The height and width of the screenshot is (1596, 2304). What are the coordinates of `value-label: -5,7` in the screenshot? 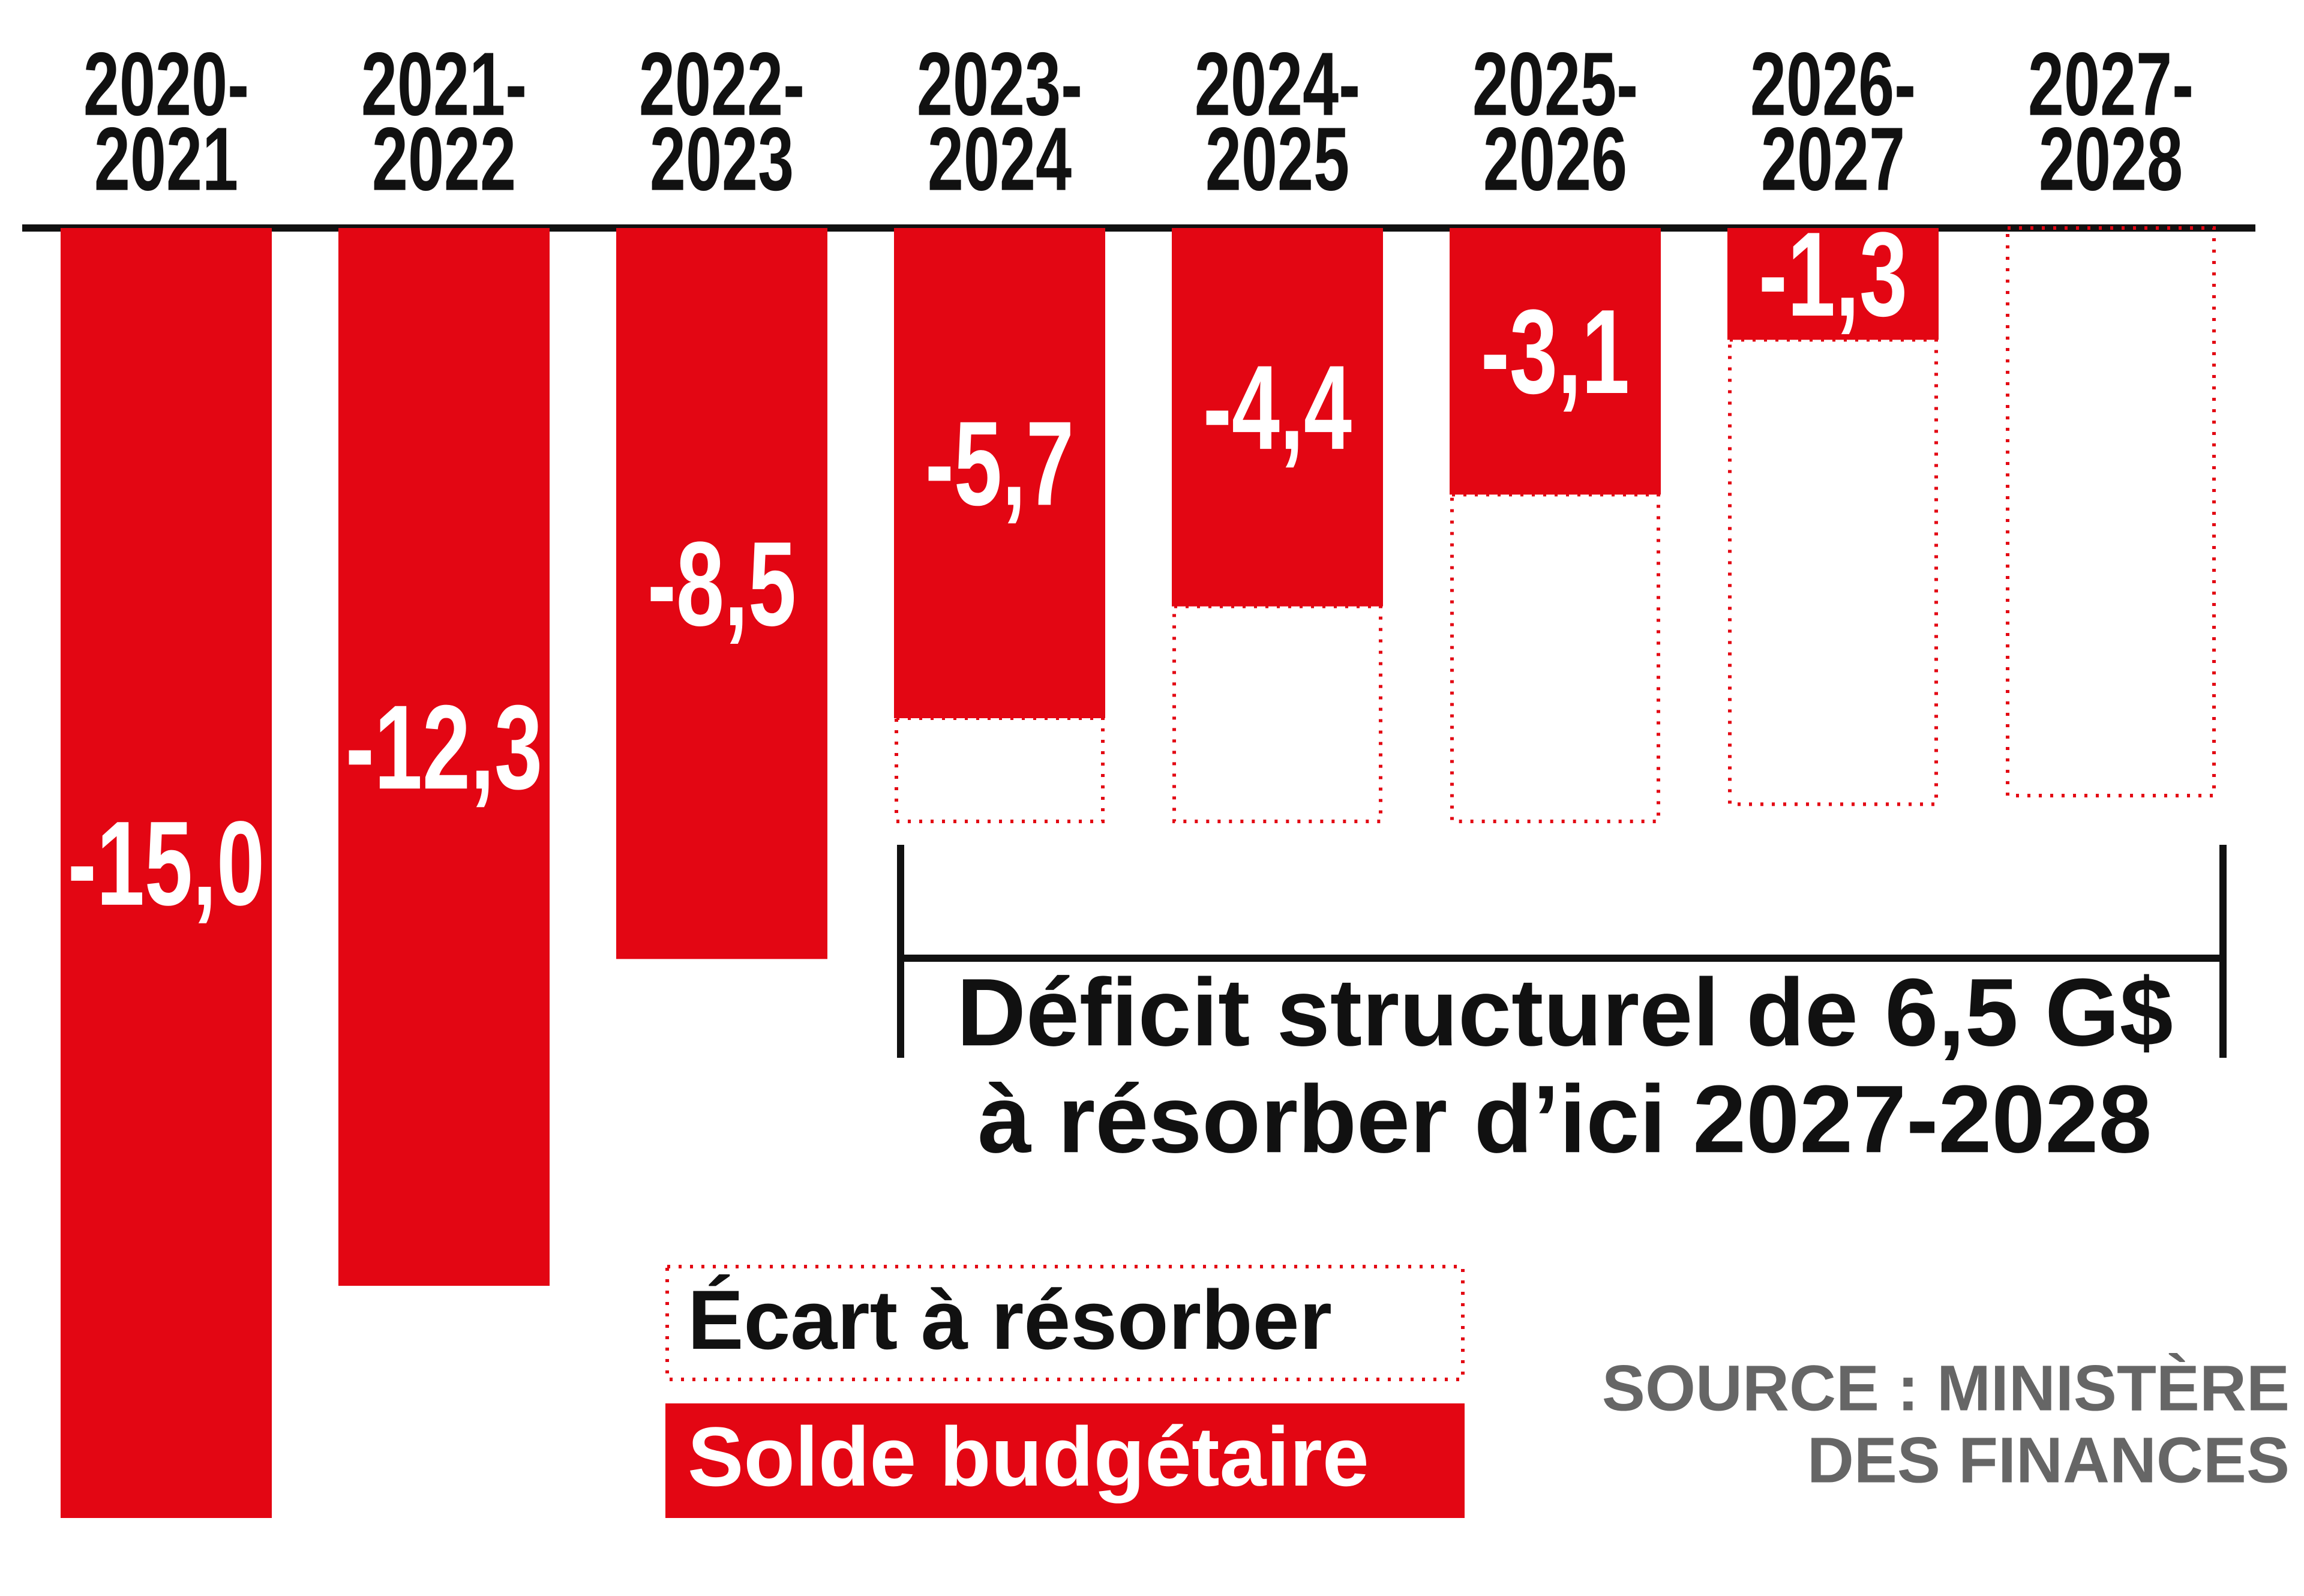 It's located at (999, 463).